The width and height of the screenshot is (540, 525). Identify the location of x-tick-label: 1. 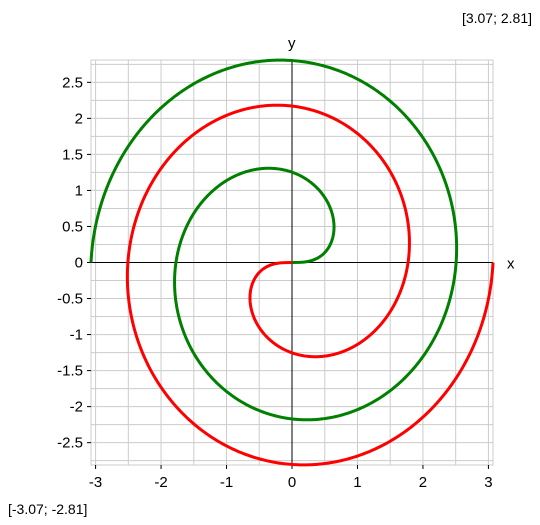
(357, 482).